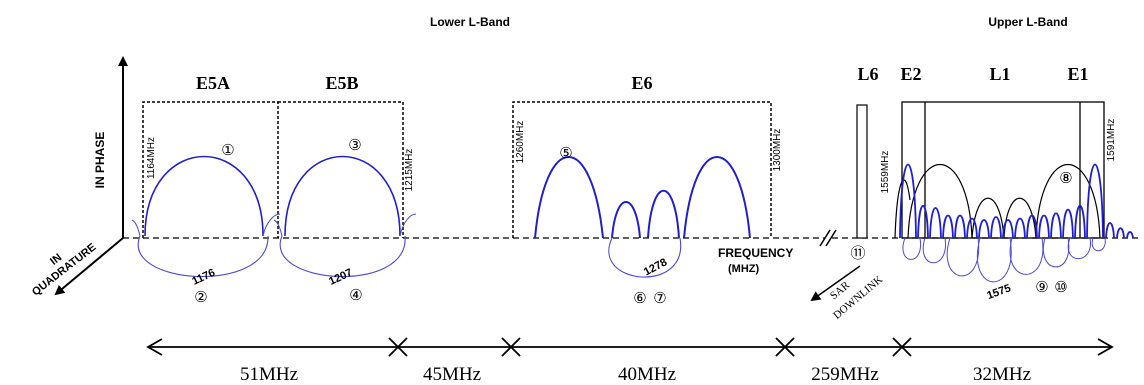 This screenshot has width=1144, height=385. Describe the element at coordinates (213, 83) in the screenshot. I see `e5a-band-label: E5A` at that location.